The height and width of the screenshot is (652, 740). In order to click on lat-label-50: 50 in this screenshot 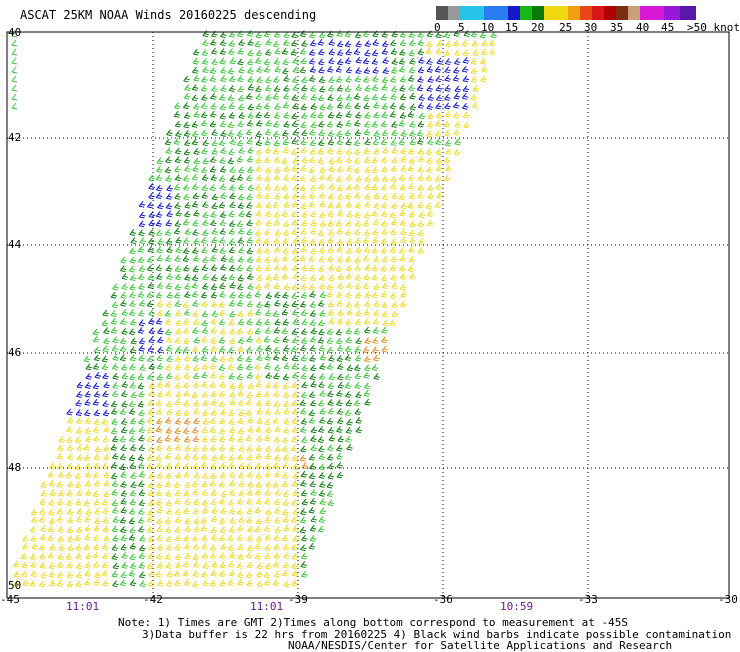, I will do `click(15, 585)`.